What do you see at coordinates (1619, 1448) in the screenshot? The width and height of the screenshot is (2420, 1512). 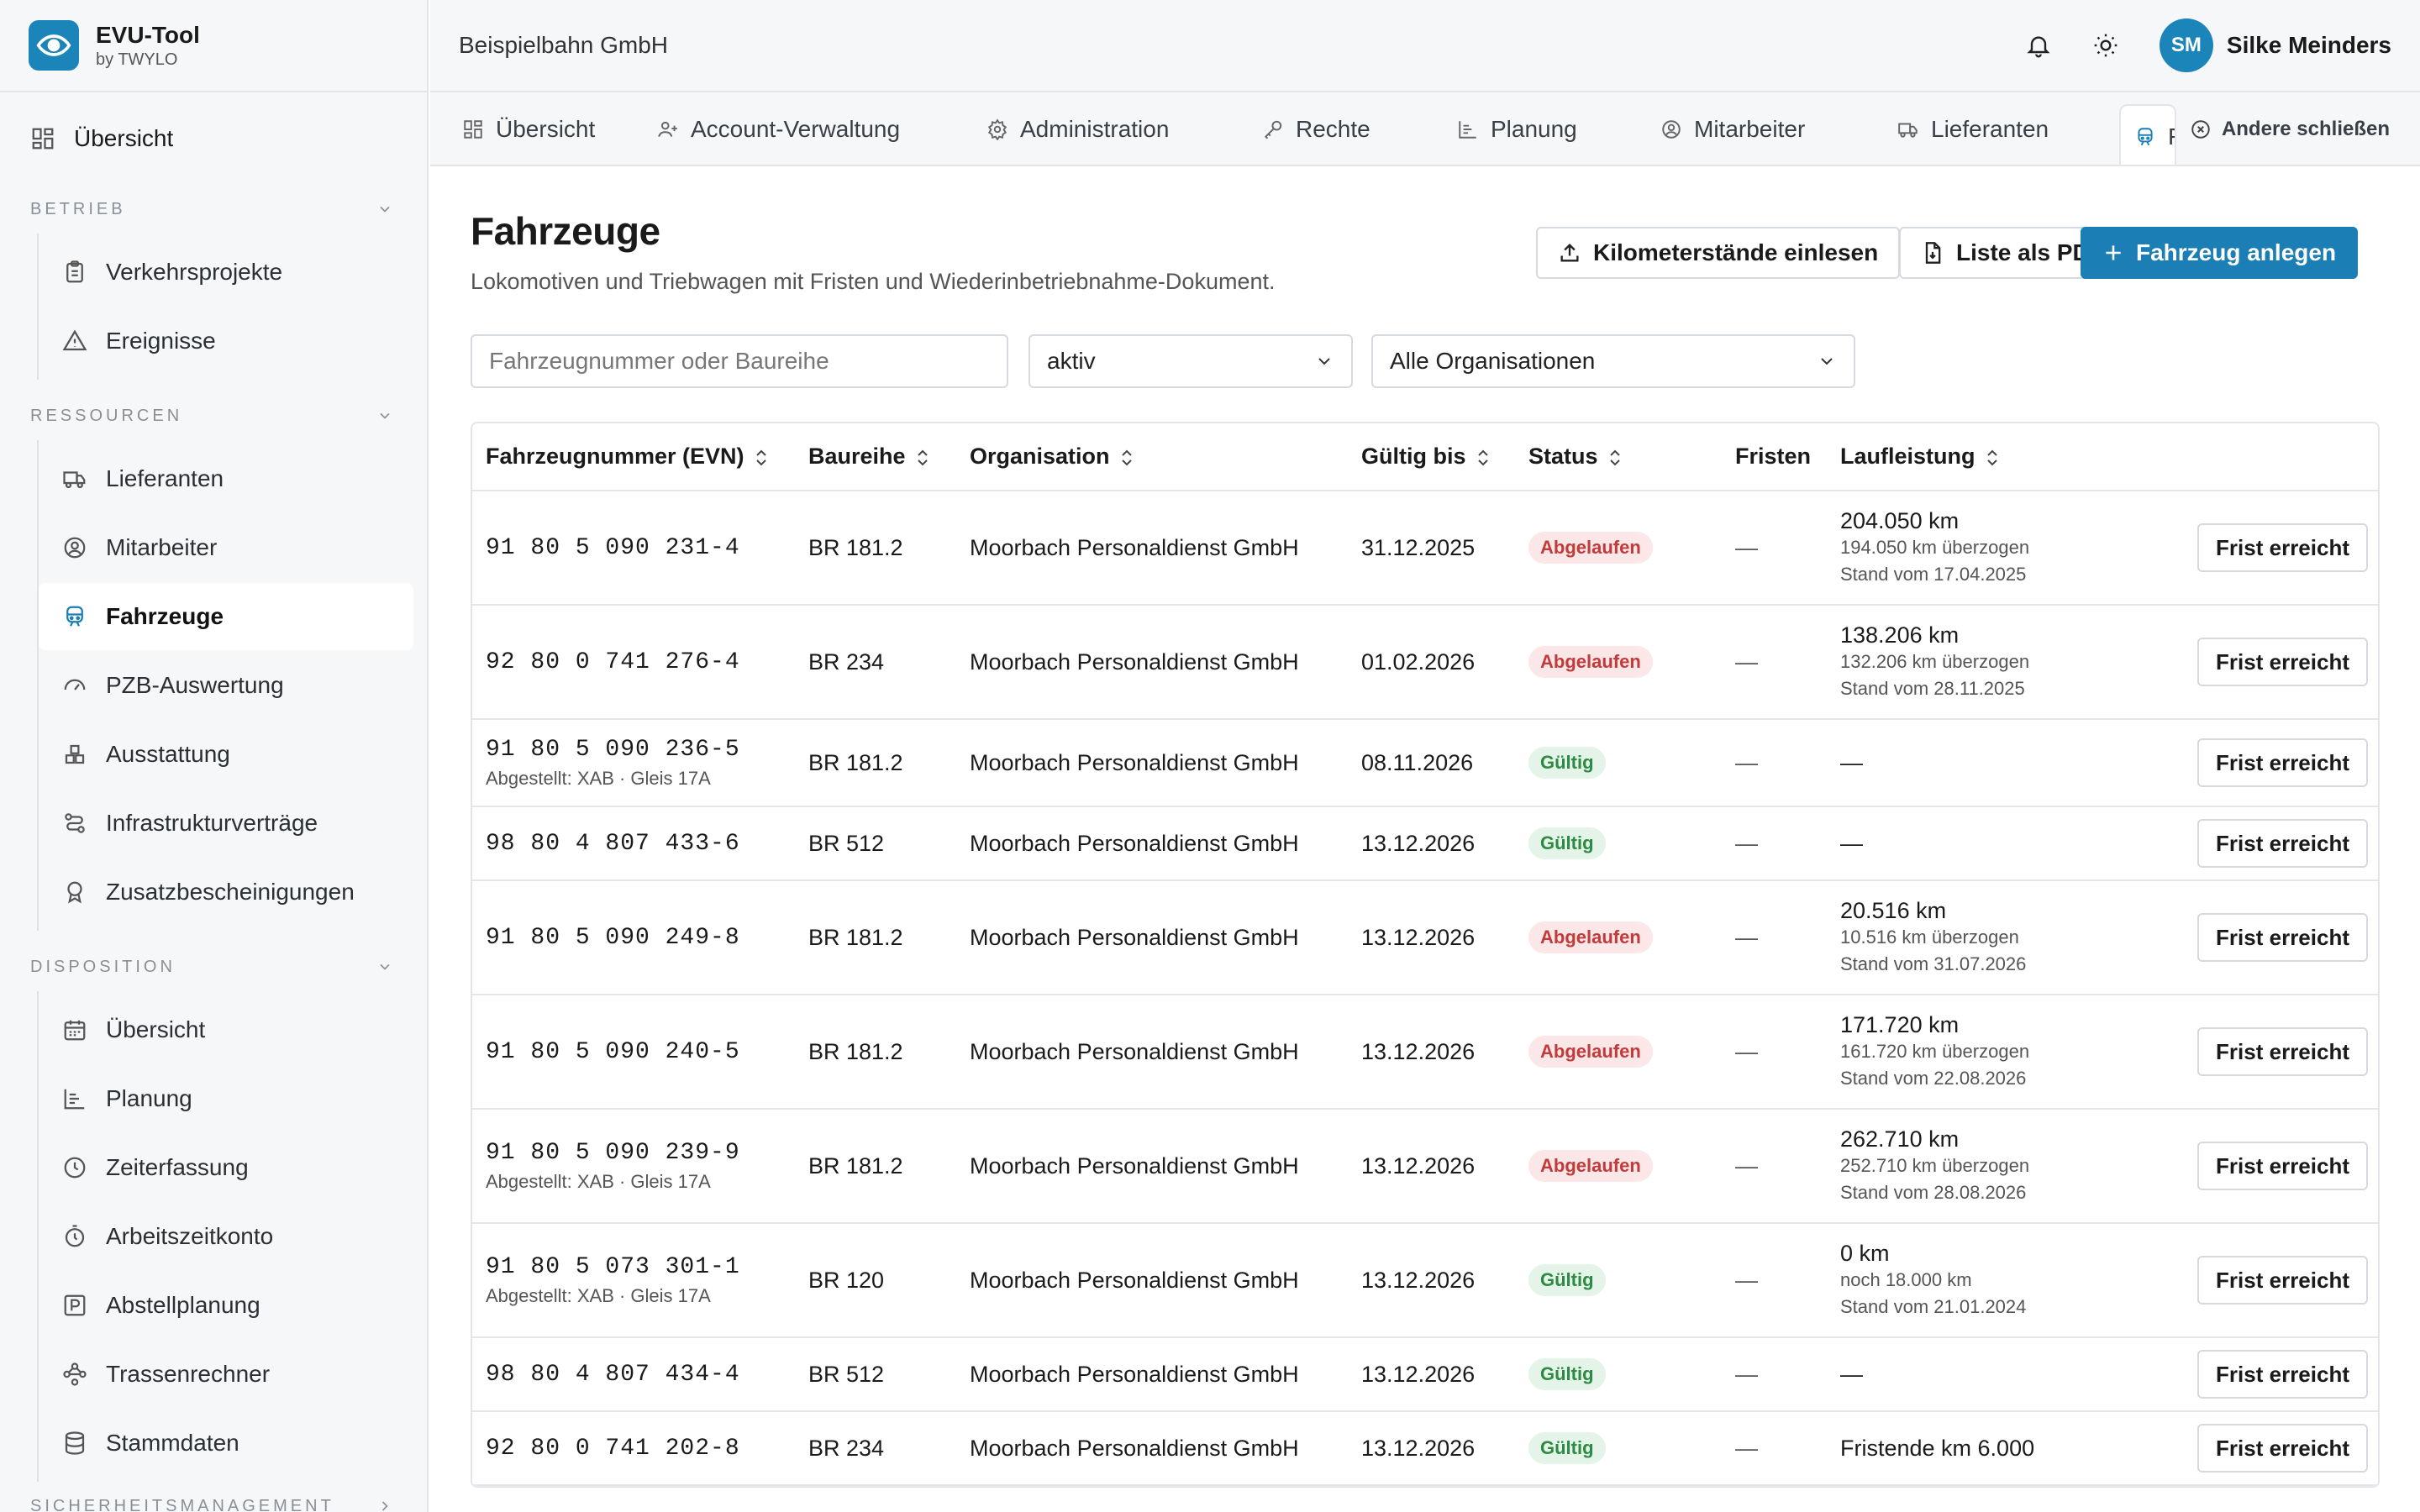 I see `cell-status: Gültig` at bounding box center [1619, 1448].